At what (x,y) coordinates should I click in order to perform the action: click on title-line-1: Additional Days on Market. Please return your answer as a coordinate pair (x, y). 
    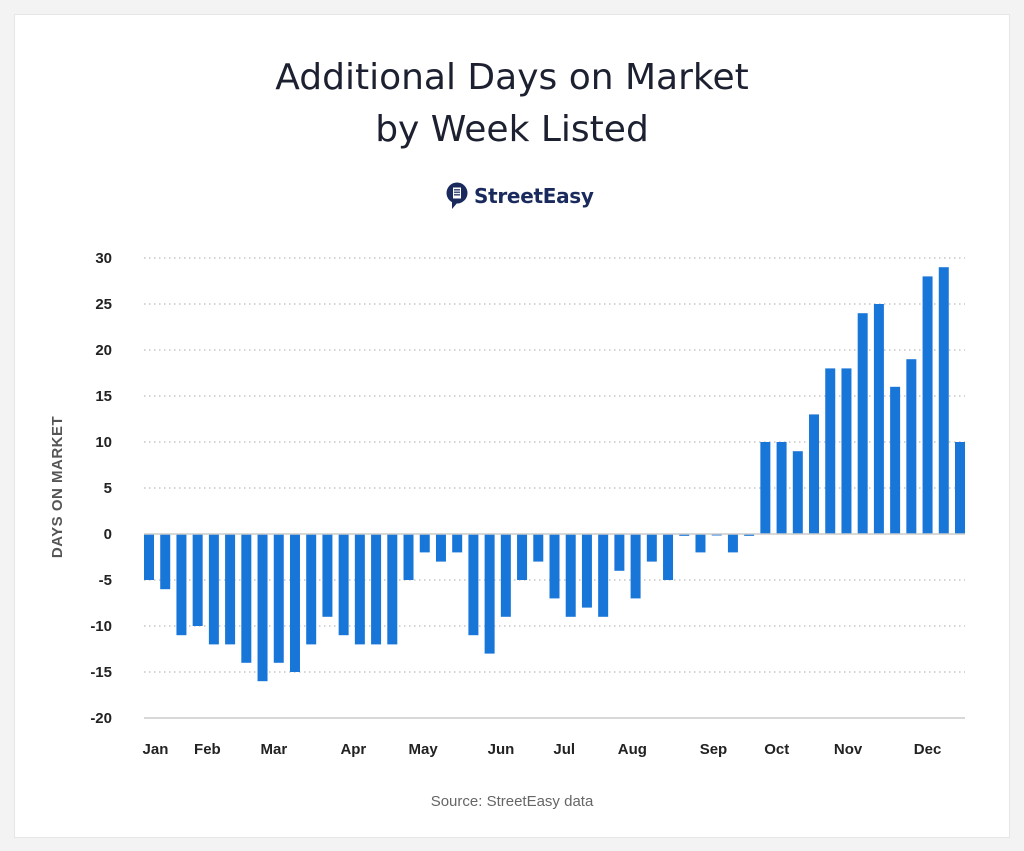
    Looking at the image, I should click on (512, 77).